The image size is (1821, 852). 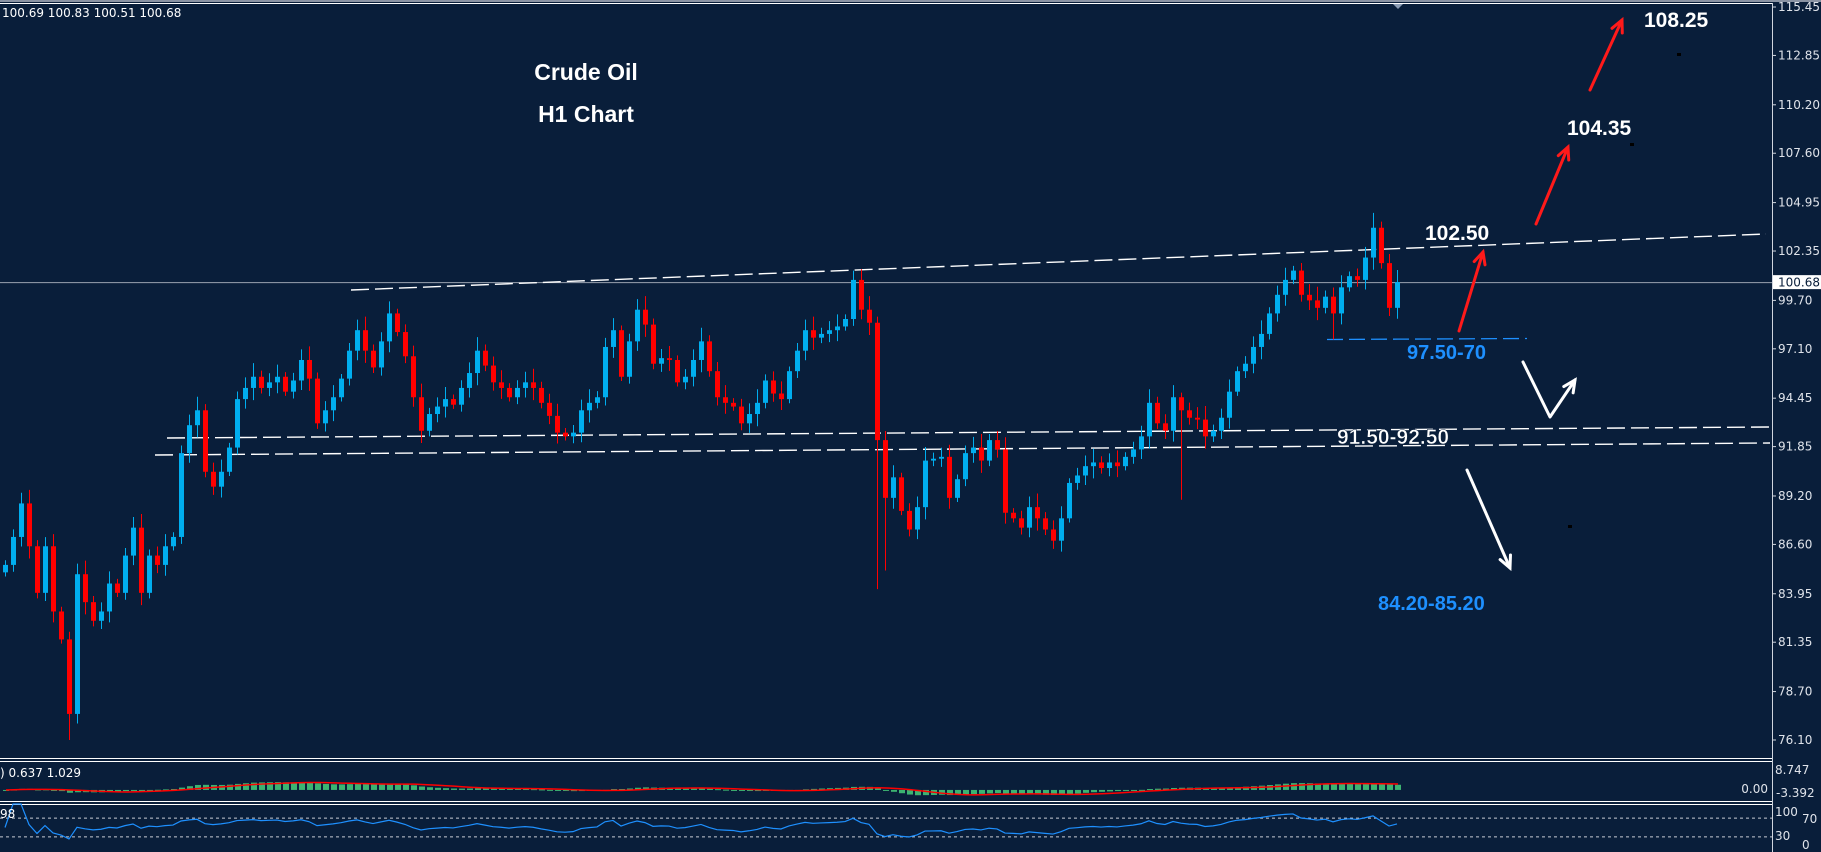 I want to click on arrow-up-icon, so click(x=1472, y=290).